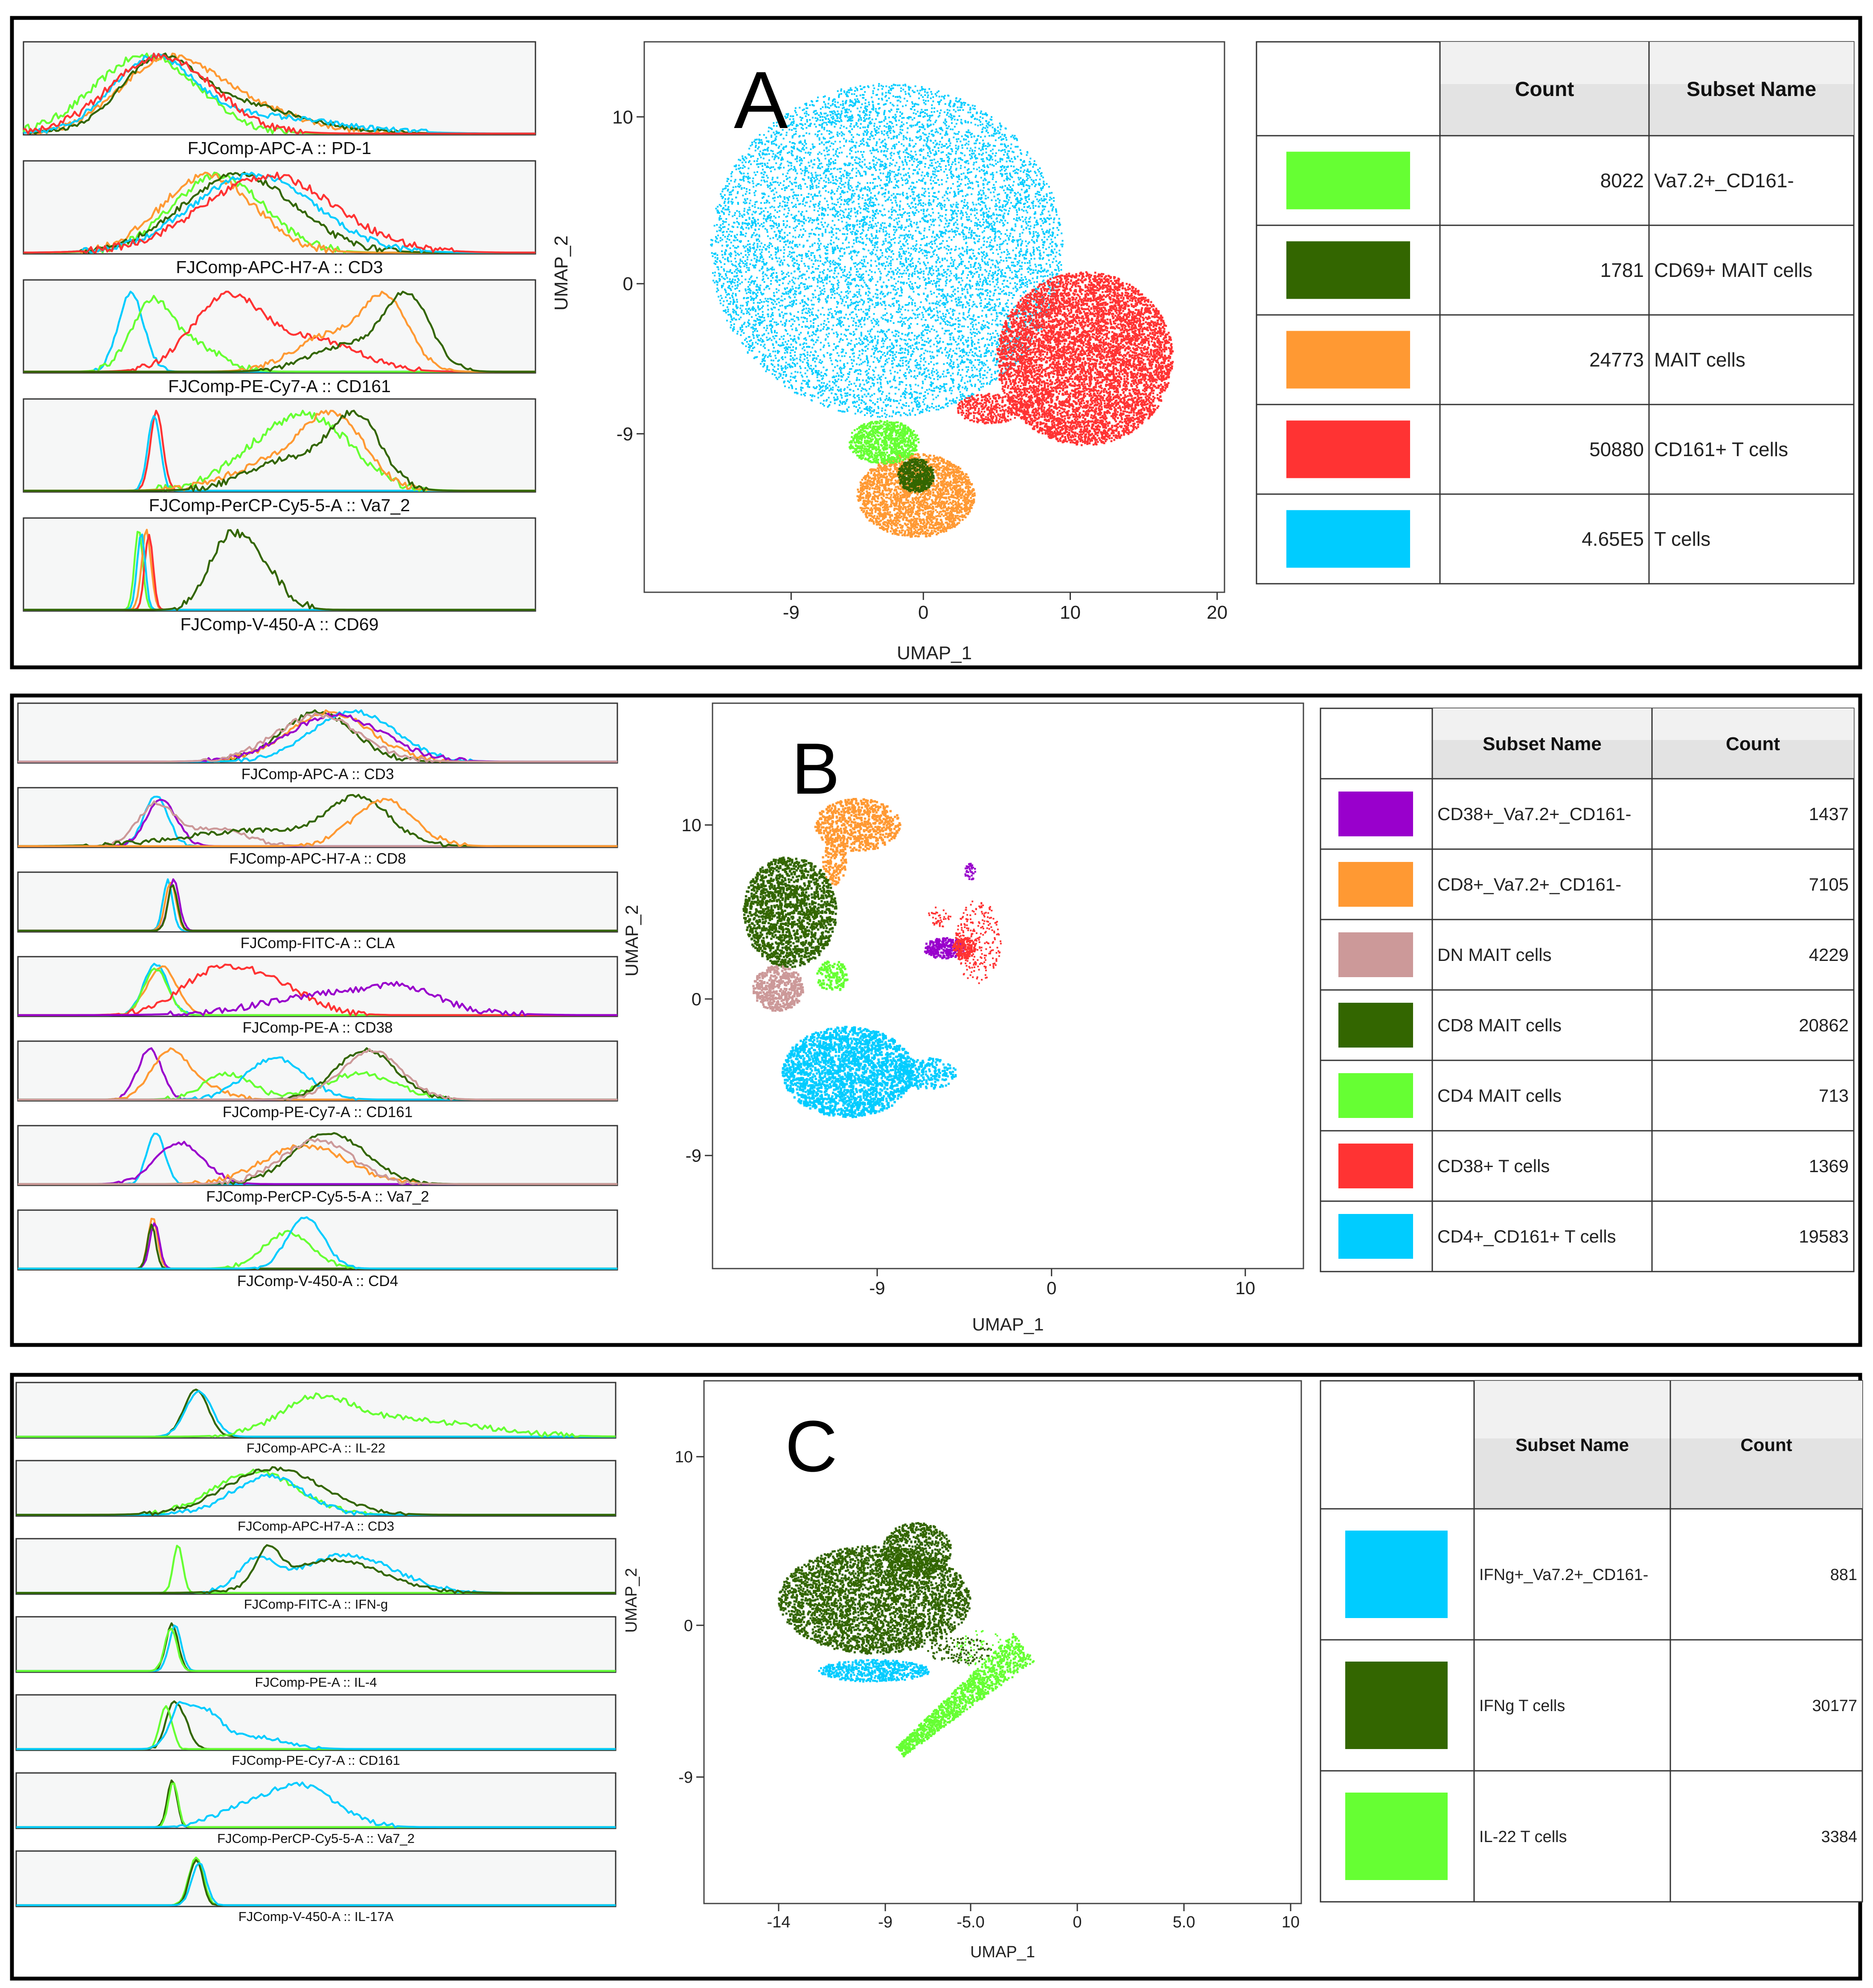 The width and height of the screenshot is (1873, 1988). I want to click on table-row: 1781 CD69+ MAIT cells, so click(1549, 270).